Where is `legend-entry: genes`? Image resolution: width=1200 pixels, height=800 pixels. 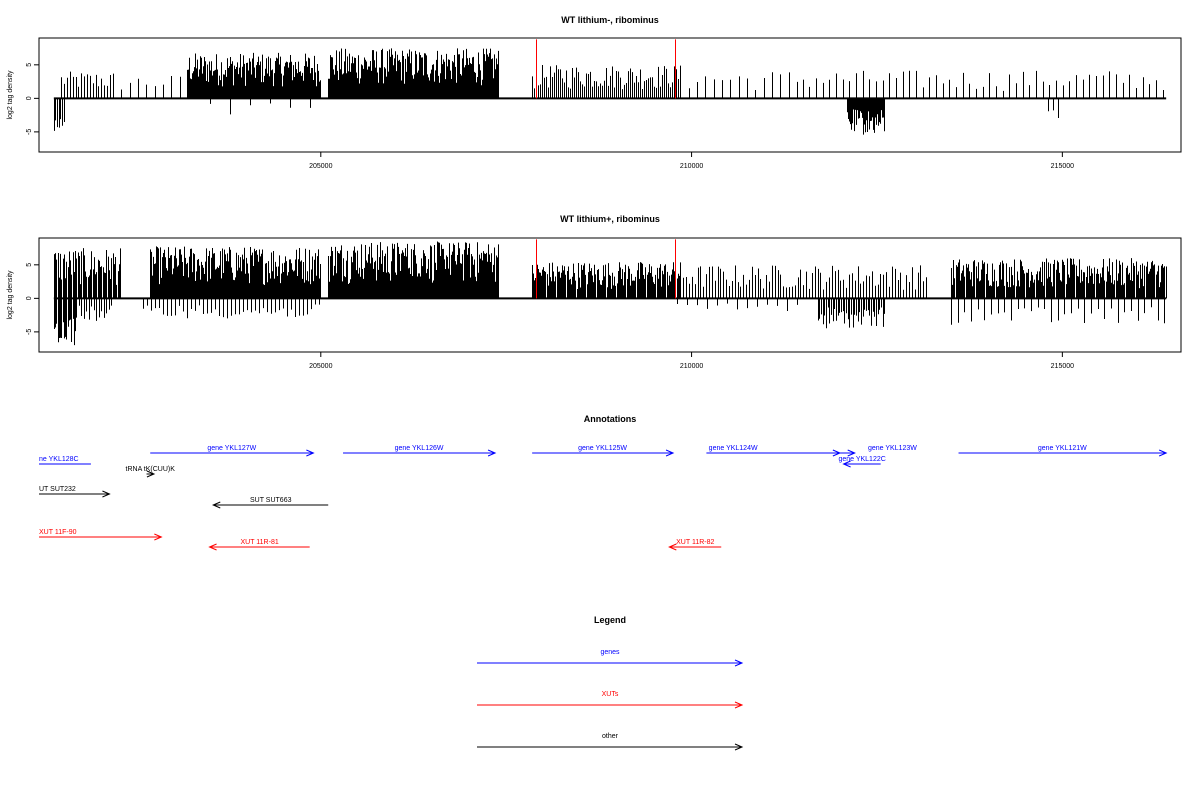 legend-entry: genes is located at coordinates (610, 658).